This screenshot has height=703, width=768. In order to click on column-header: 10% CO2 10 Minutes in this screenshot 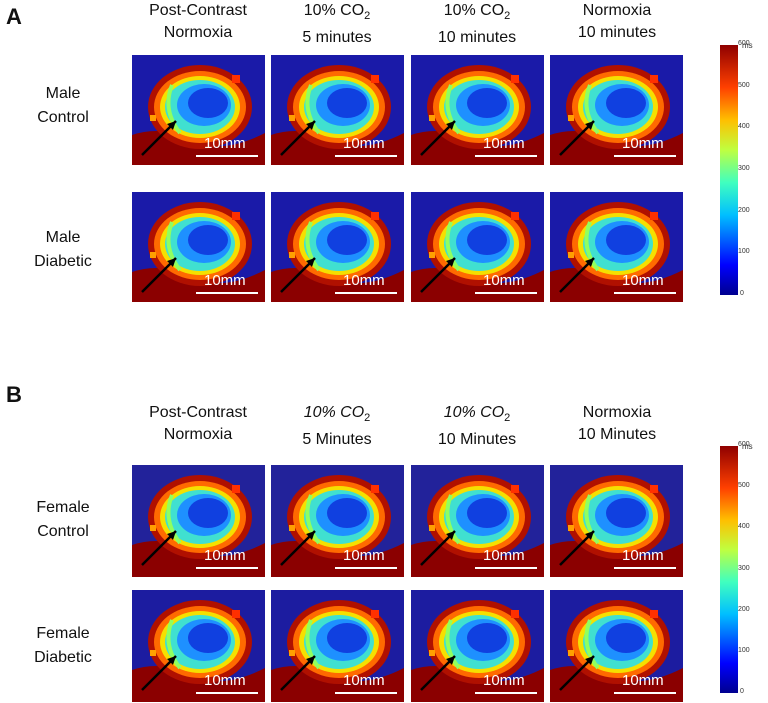, I will do `click(477, 426)`.